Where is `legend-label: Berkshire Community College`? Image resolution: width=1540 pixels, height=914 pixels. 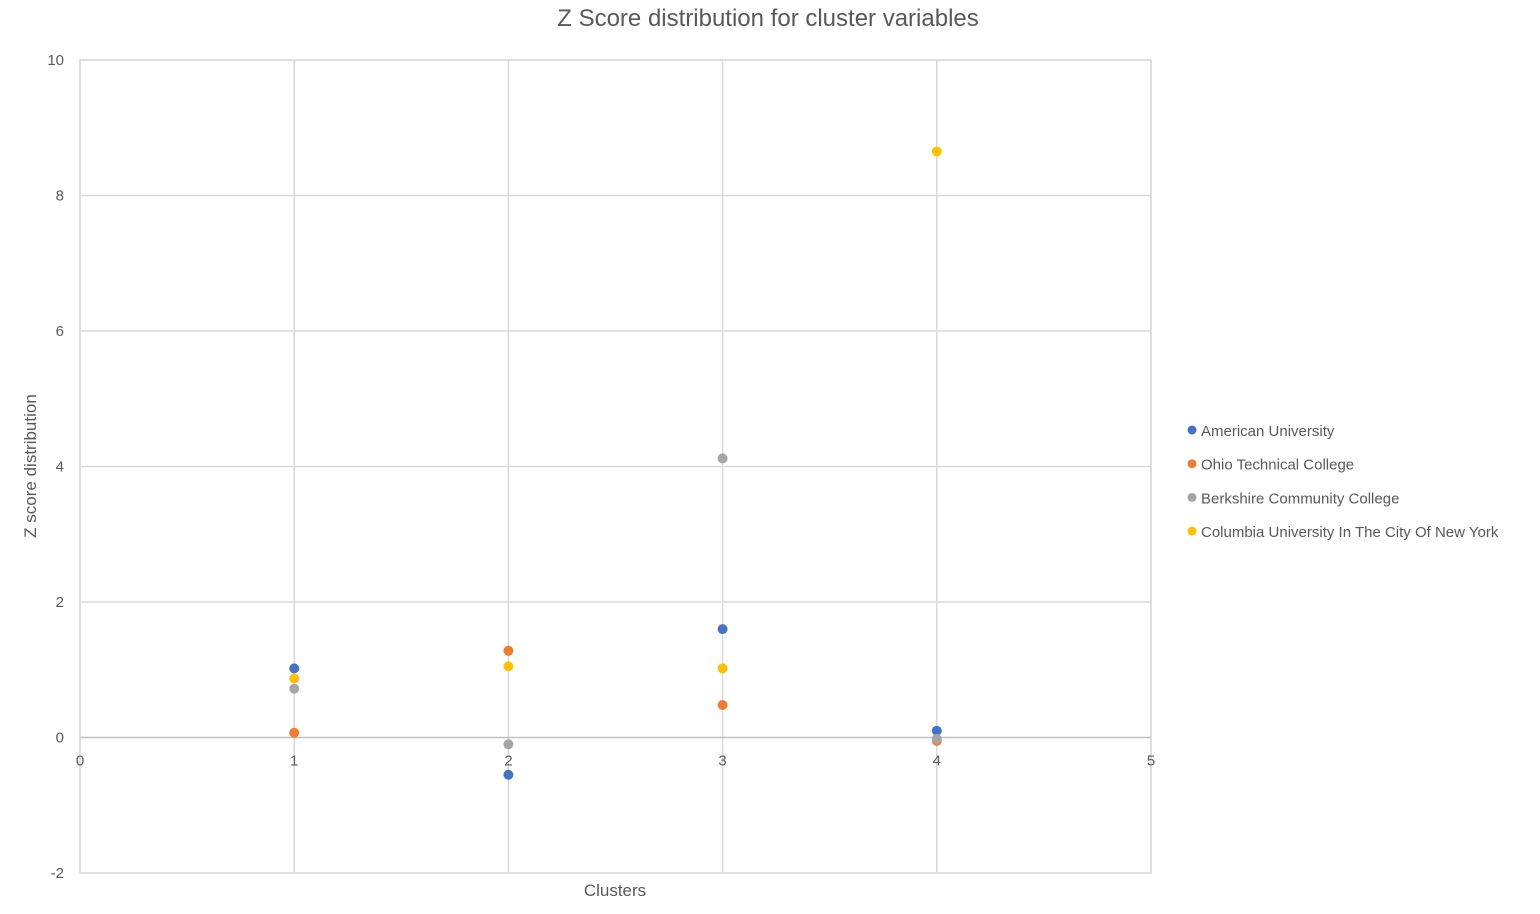 legend-label: Berkshire Community College is located at coordinates (1300, 498).